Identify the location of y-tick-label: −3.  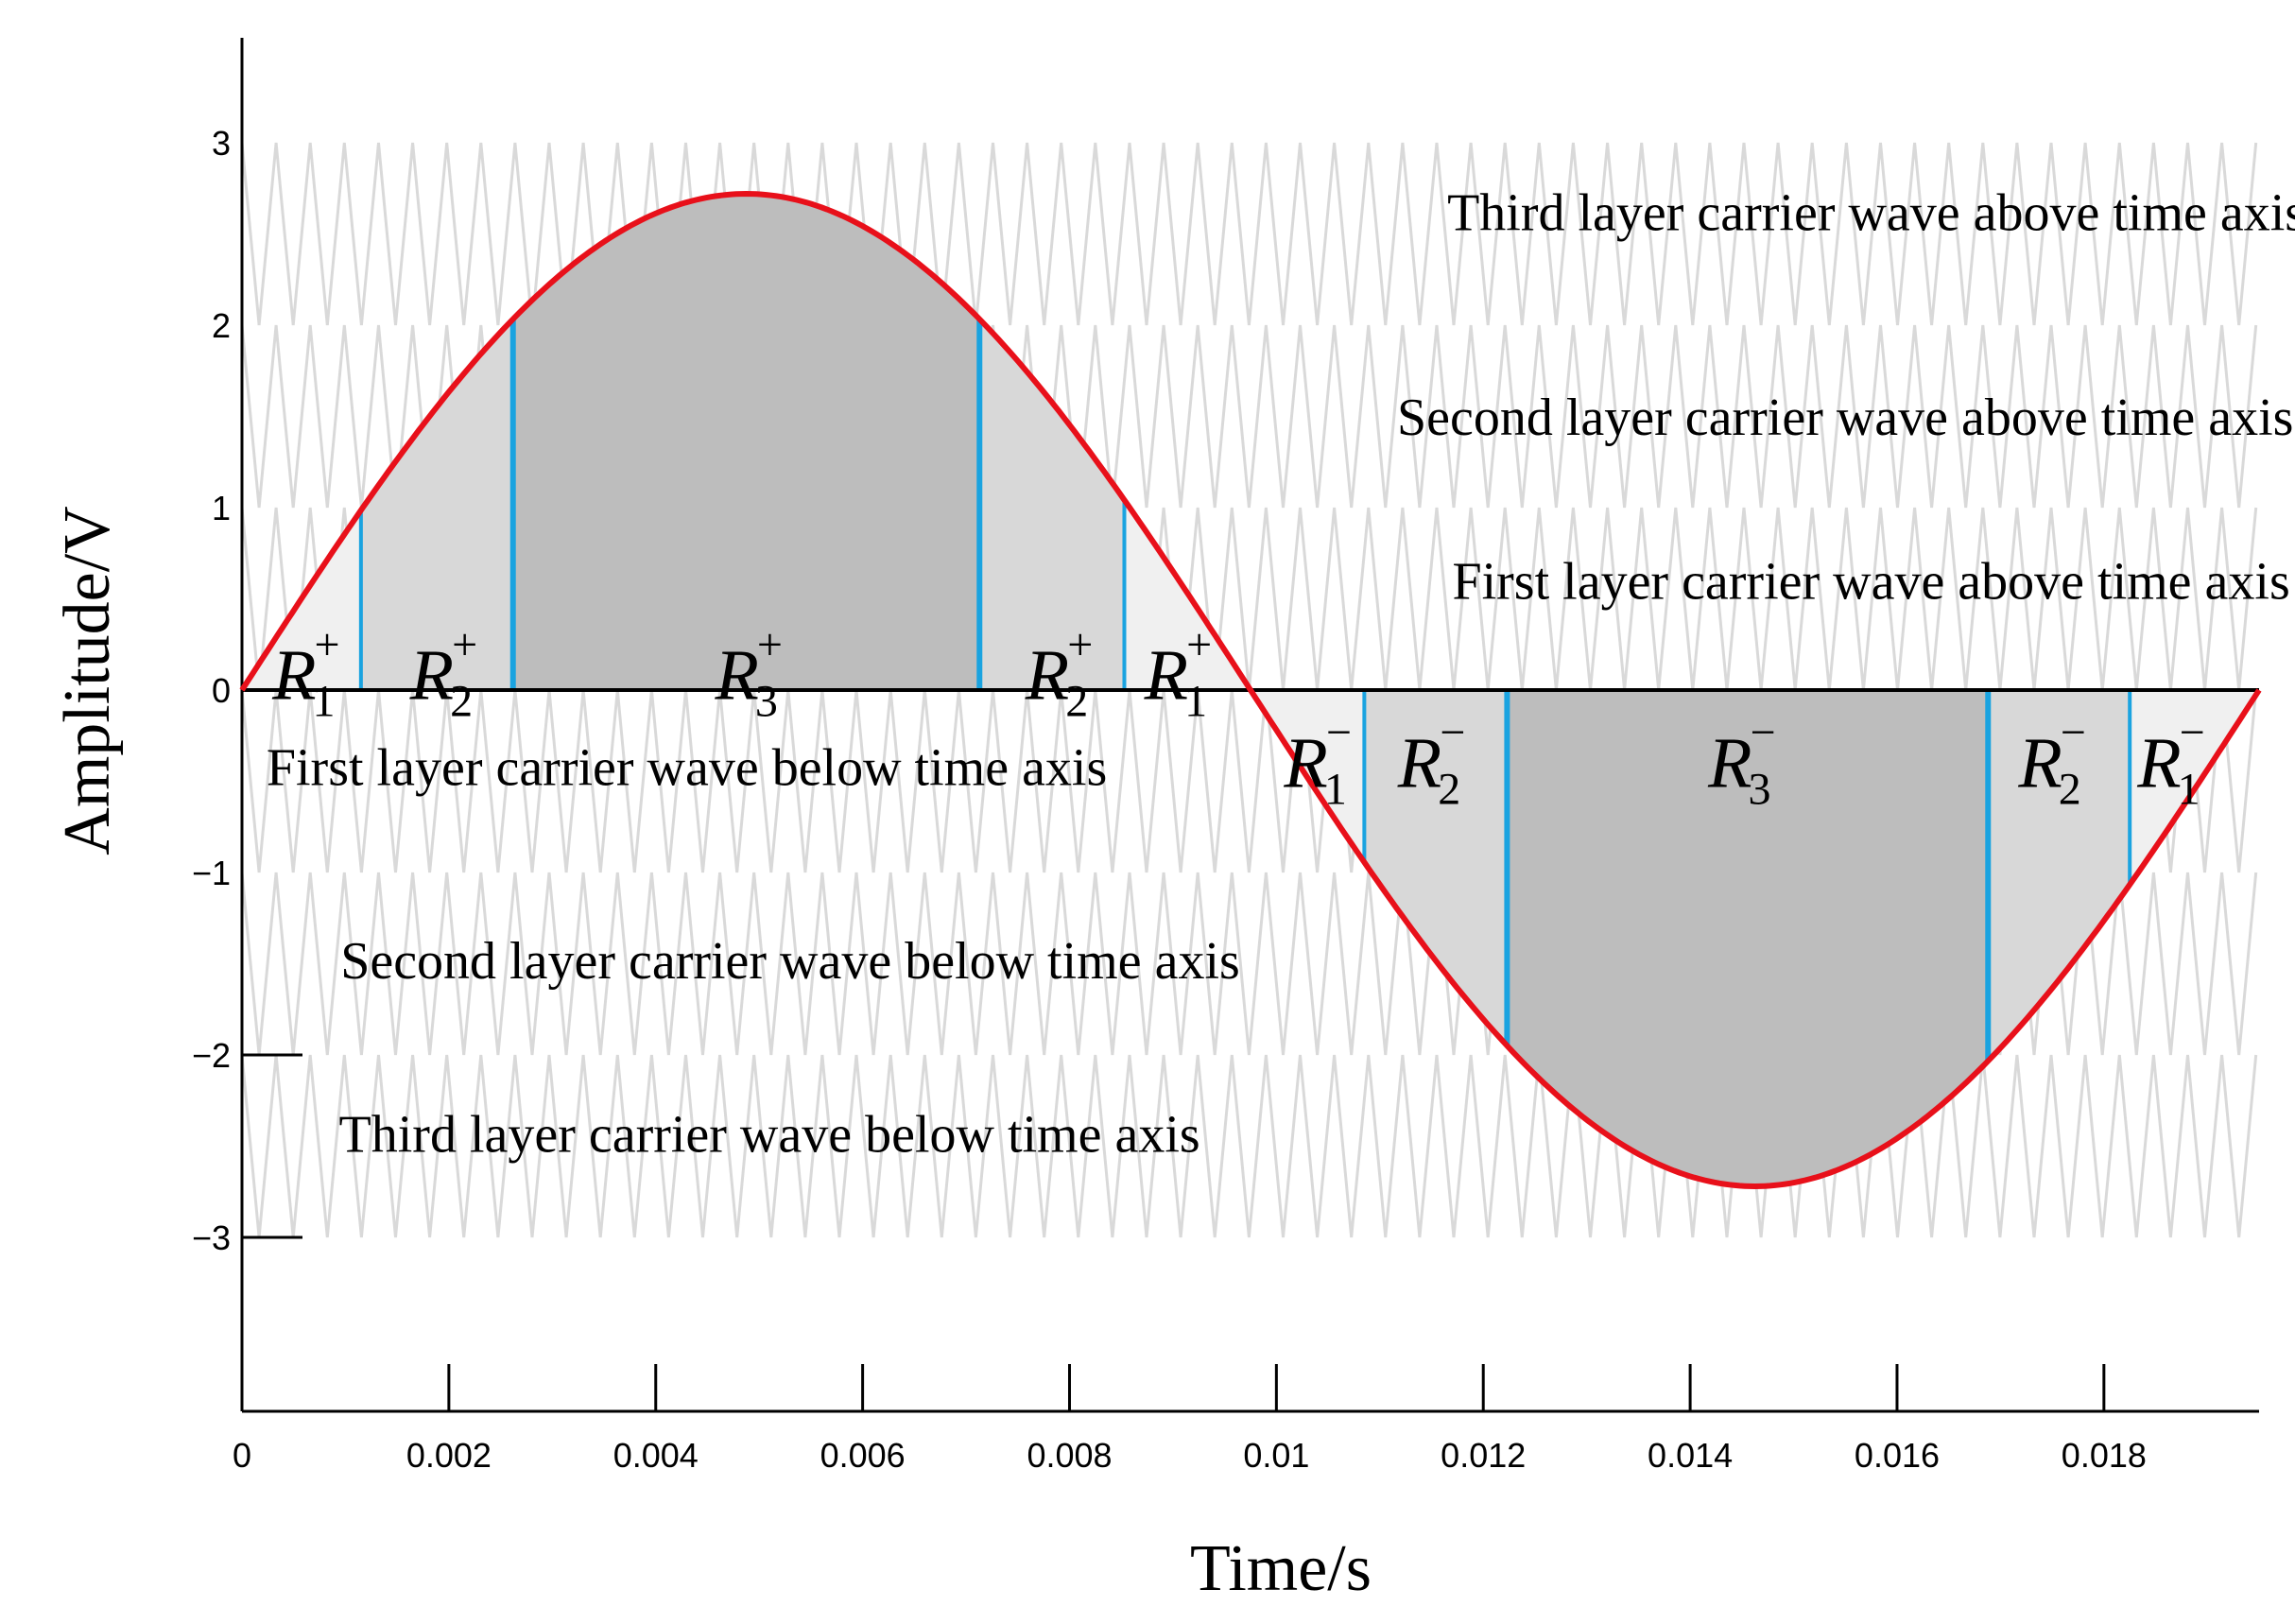
(212, 1237).